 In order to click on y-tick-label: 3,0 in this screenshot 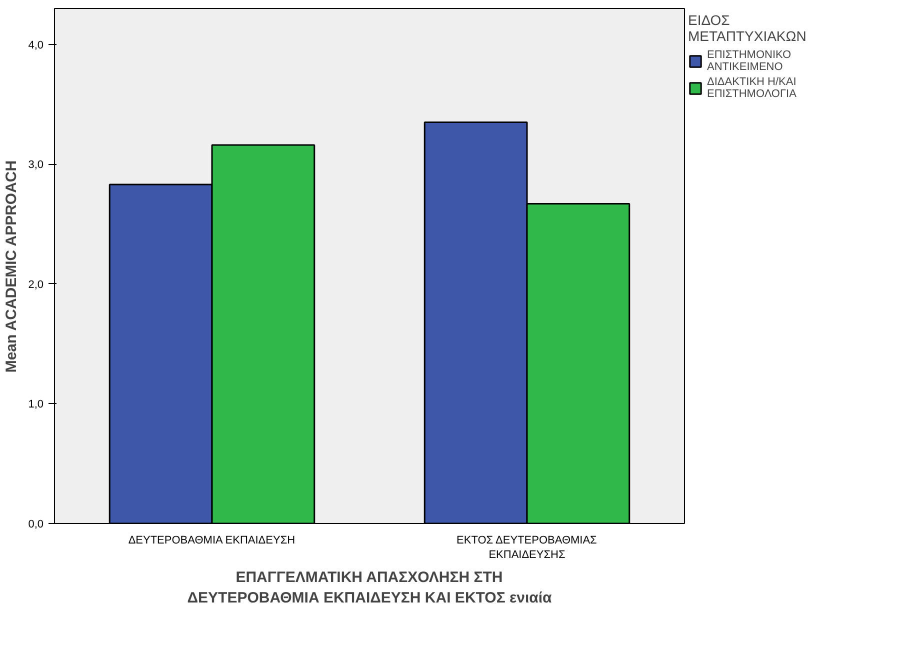, I will do `click(36, 165)`.